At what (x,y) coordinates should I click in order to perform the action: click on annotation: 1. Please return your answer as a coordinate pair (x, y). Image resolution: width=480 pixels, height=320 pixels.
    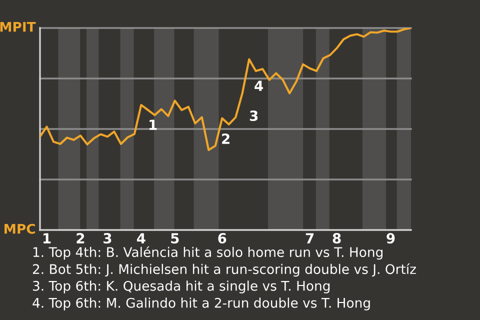
    Looking at the image, I should click on (153, 125).